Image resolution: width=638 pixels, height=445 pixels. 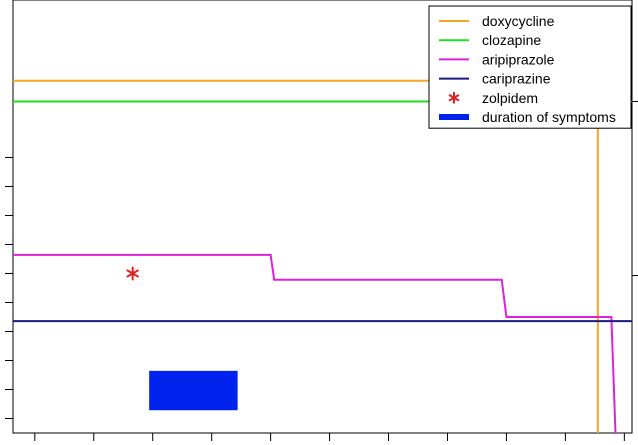 I want to click on legend-box, so click(x=530, y=67).